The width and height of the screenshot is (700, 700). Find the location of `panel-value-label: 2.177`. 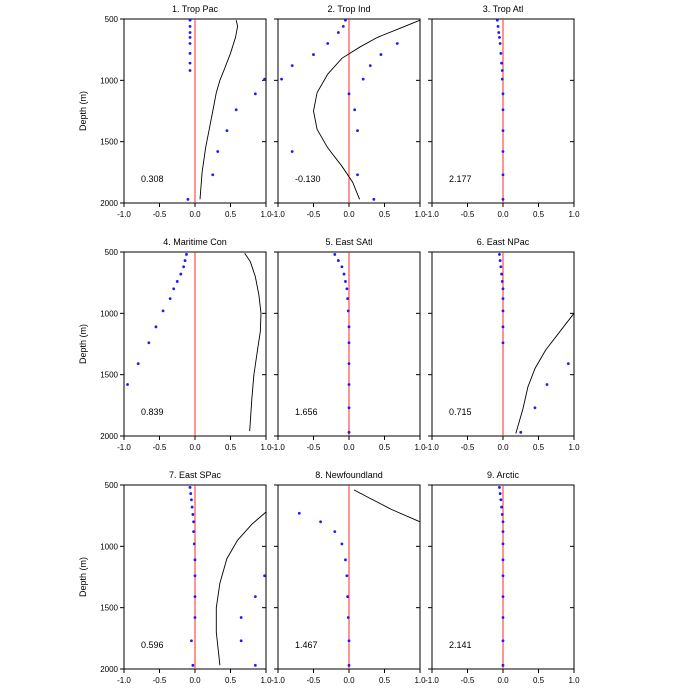

panel-value-label: 2.177 is located at coordinates (460, 179).